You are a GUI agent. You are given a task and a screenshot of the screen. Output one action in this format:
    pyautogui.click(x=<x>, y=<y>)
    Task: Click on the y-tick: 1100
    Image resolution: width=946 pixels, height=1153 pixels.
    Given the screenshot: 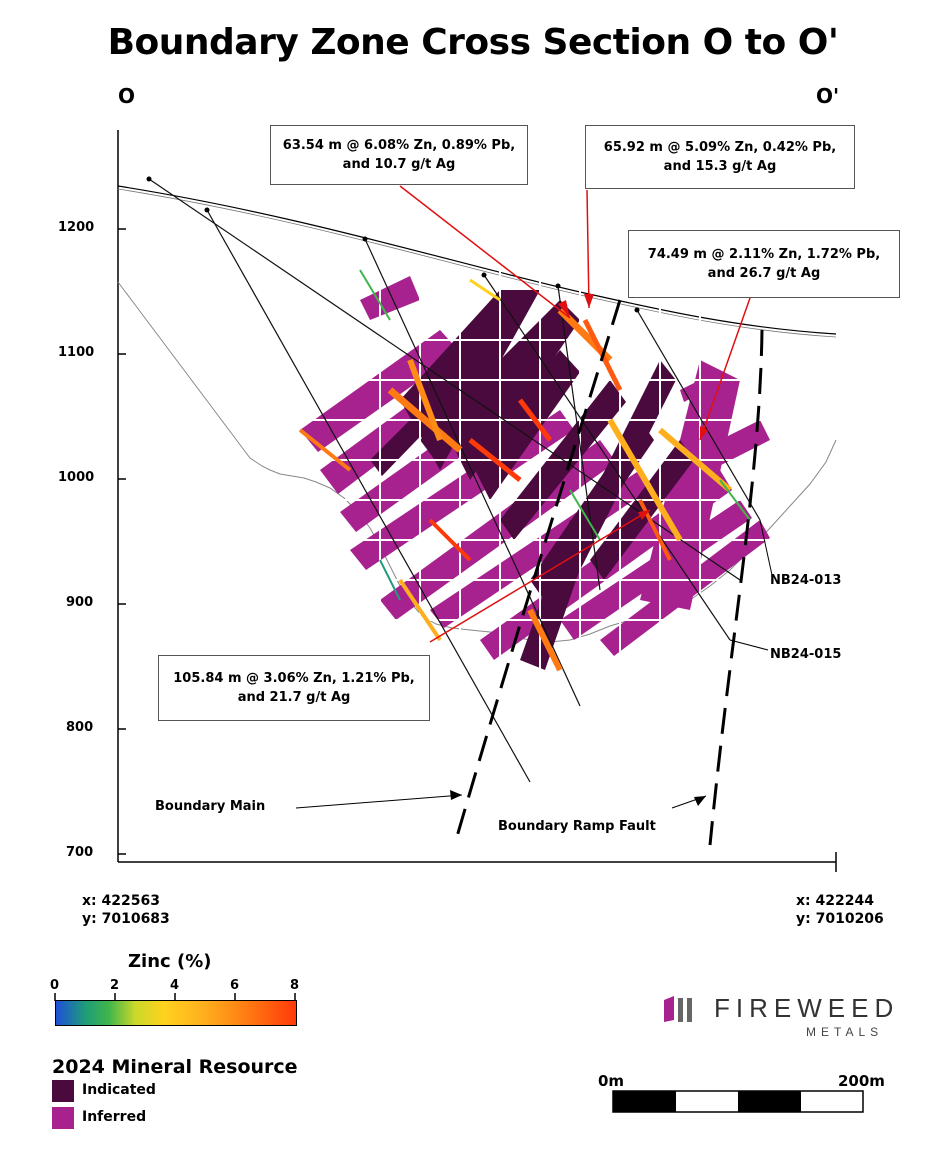 What is the action you would take?
    pyautogui.click(x=76, y=352)
    